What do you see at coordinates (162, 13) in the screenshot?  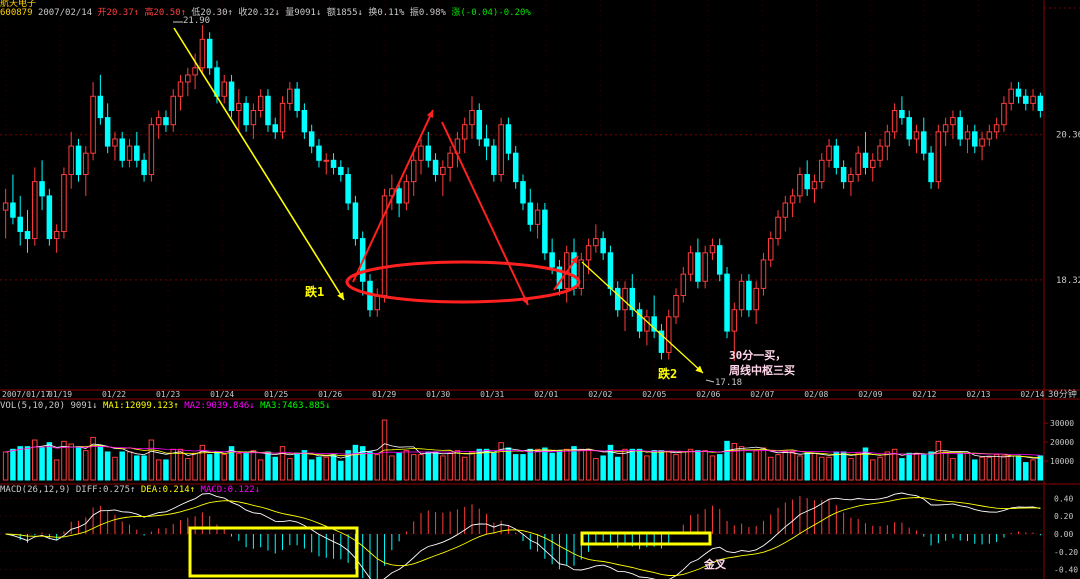 I see `high-value: 高20.50` at bounding box center [162, 13].